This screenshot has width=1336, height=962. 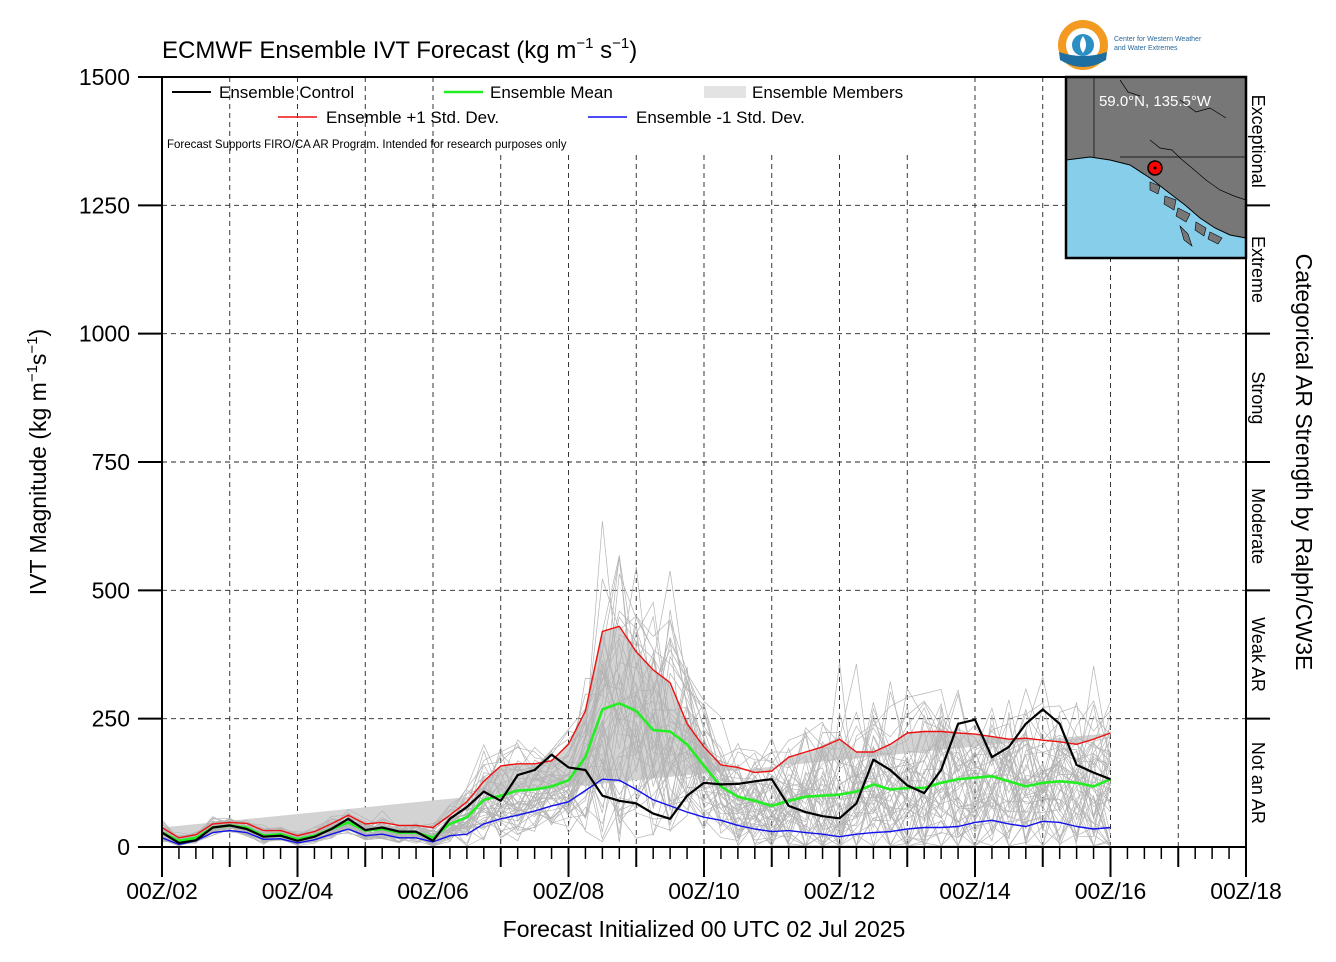 I want to click on y-axis-label: IVT Magnitude (kg m−1s−1), so click(x=37, y=462).